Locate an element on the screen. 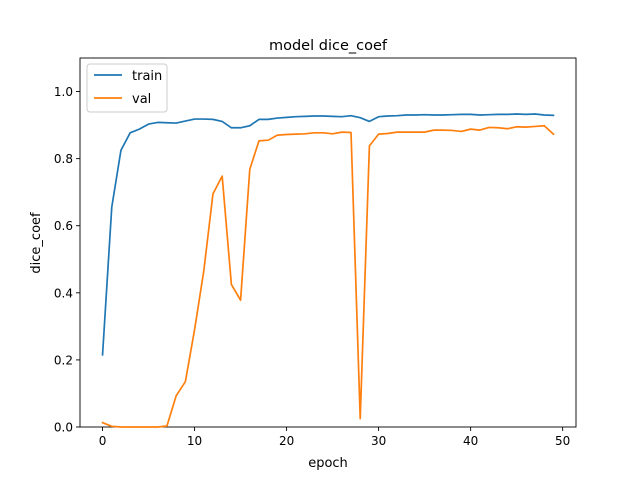  y-axis-label: dice_coef is located at coordinates (36, 243).